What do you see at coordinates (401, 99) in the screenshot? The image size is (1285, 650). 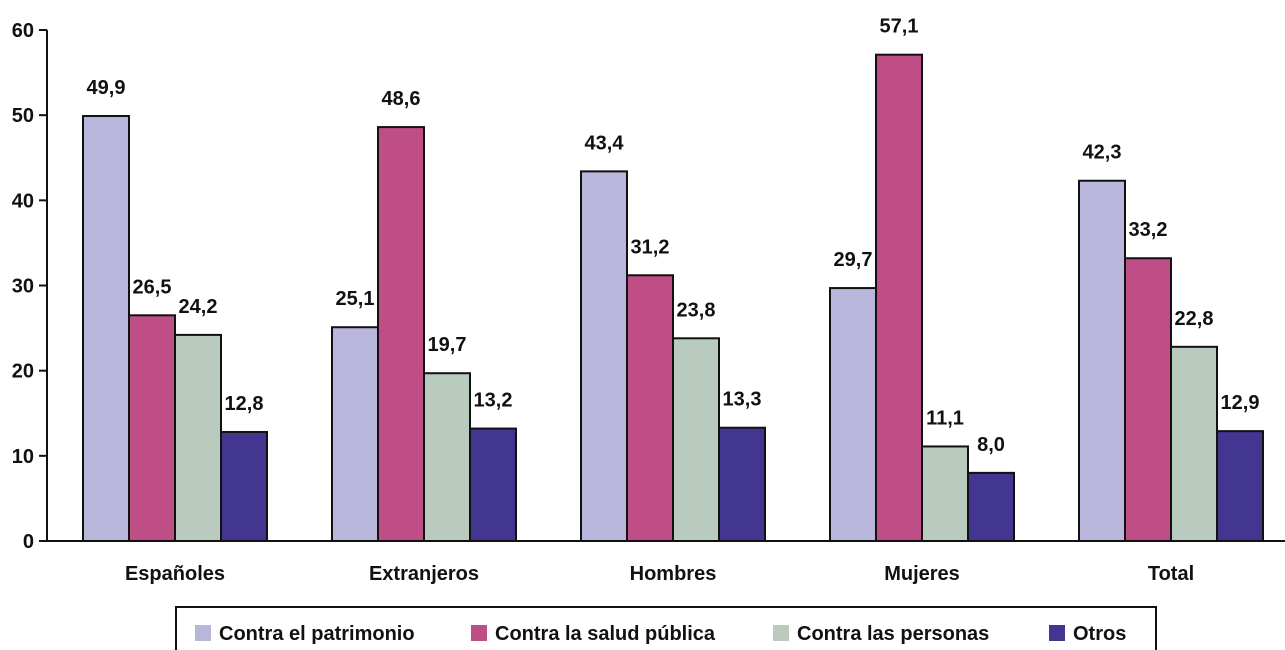 I see `data-label-s1-extranjeros: 48,6` at bounding box center [401, 99].